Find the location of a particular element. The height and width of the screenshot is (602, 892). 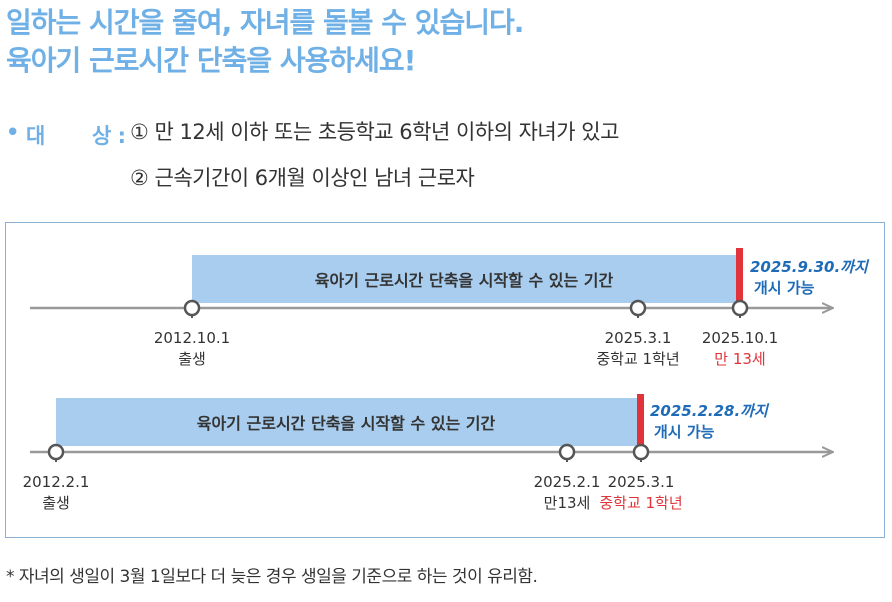

timeline-1-point-middle: 2025.3.1 중학교 1학년 is located at coordinates (638, 333).